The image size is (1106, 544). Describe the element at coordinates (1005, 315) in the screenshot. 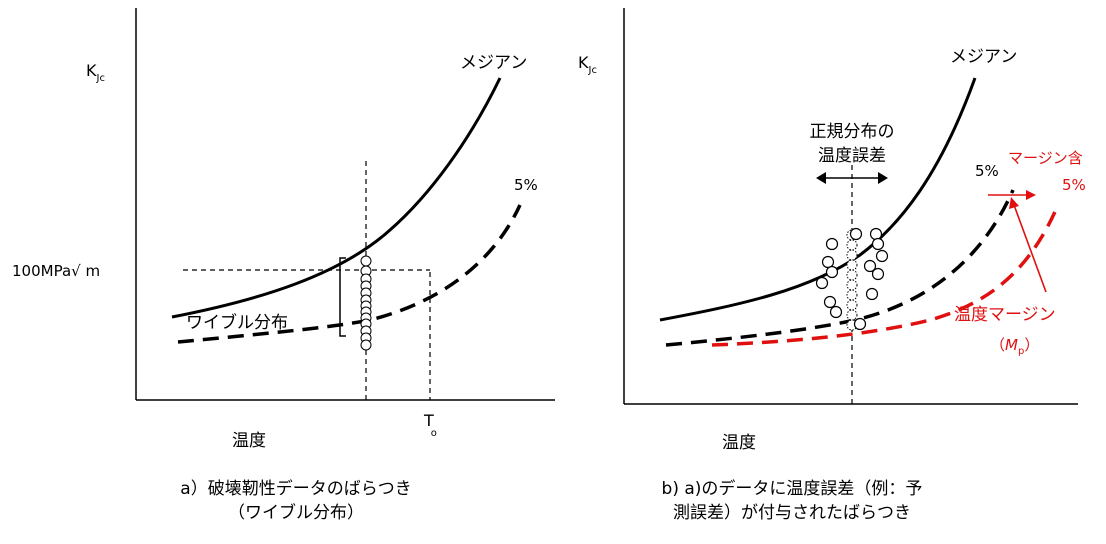

I see `panel-b-temp-margin-label: 温度マージン` at that location.